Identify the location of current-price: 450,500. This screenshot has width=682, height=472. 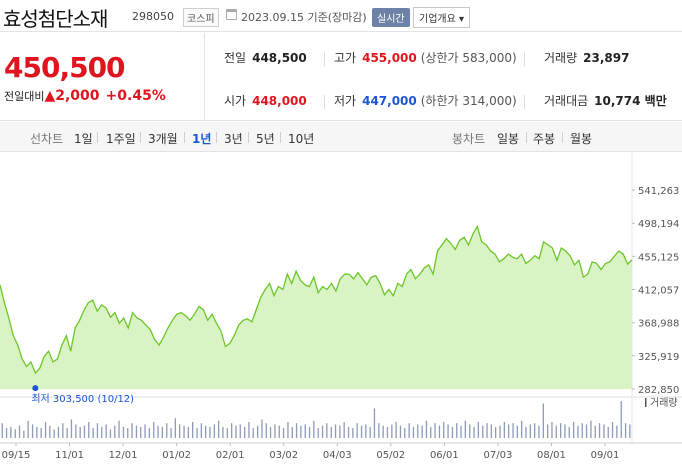
(65, 67).